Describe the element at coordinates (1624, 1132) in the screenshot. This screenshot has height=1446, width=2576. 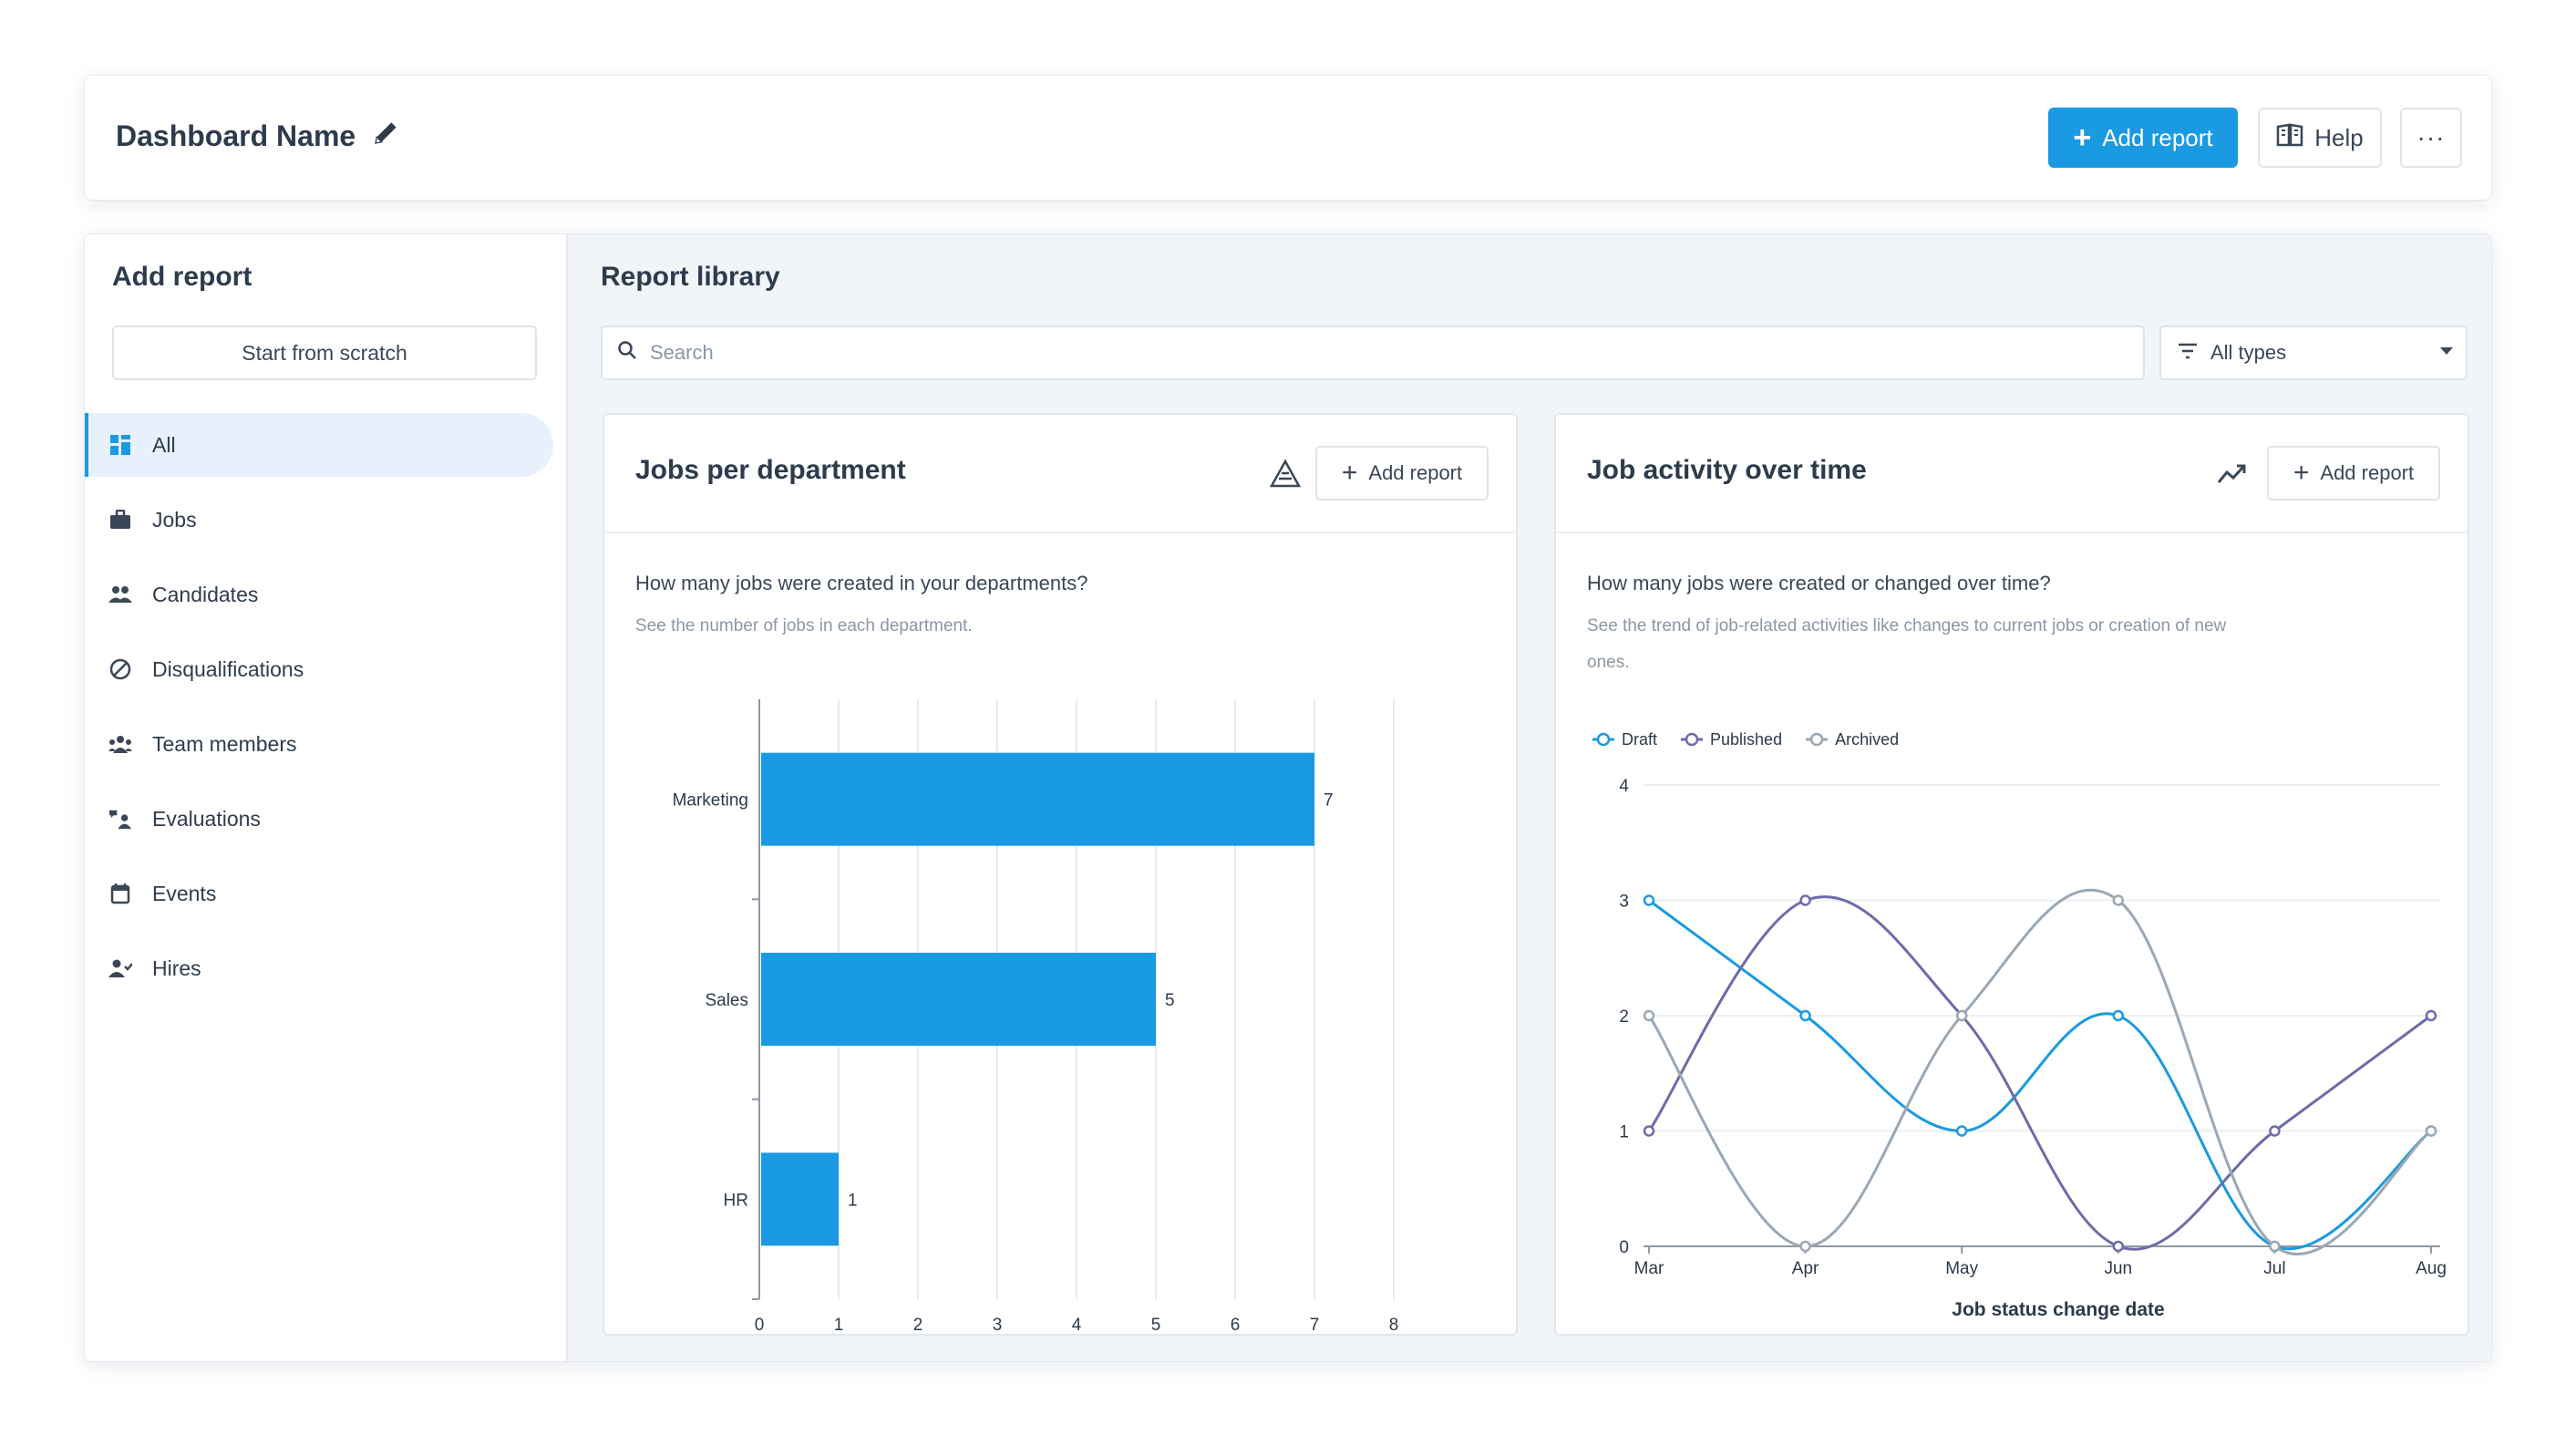
I see `y-tick-label: 1` at that location.